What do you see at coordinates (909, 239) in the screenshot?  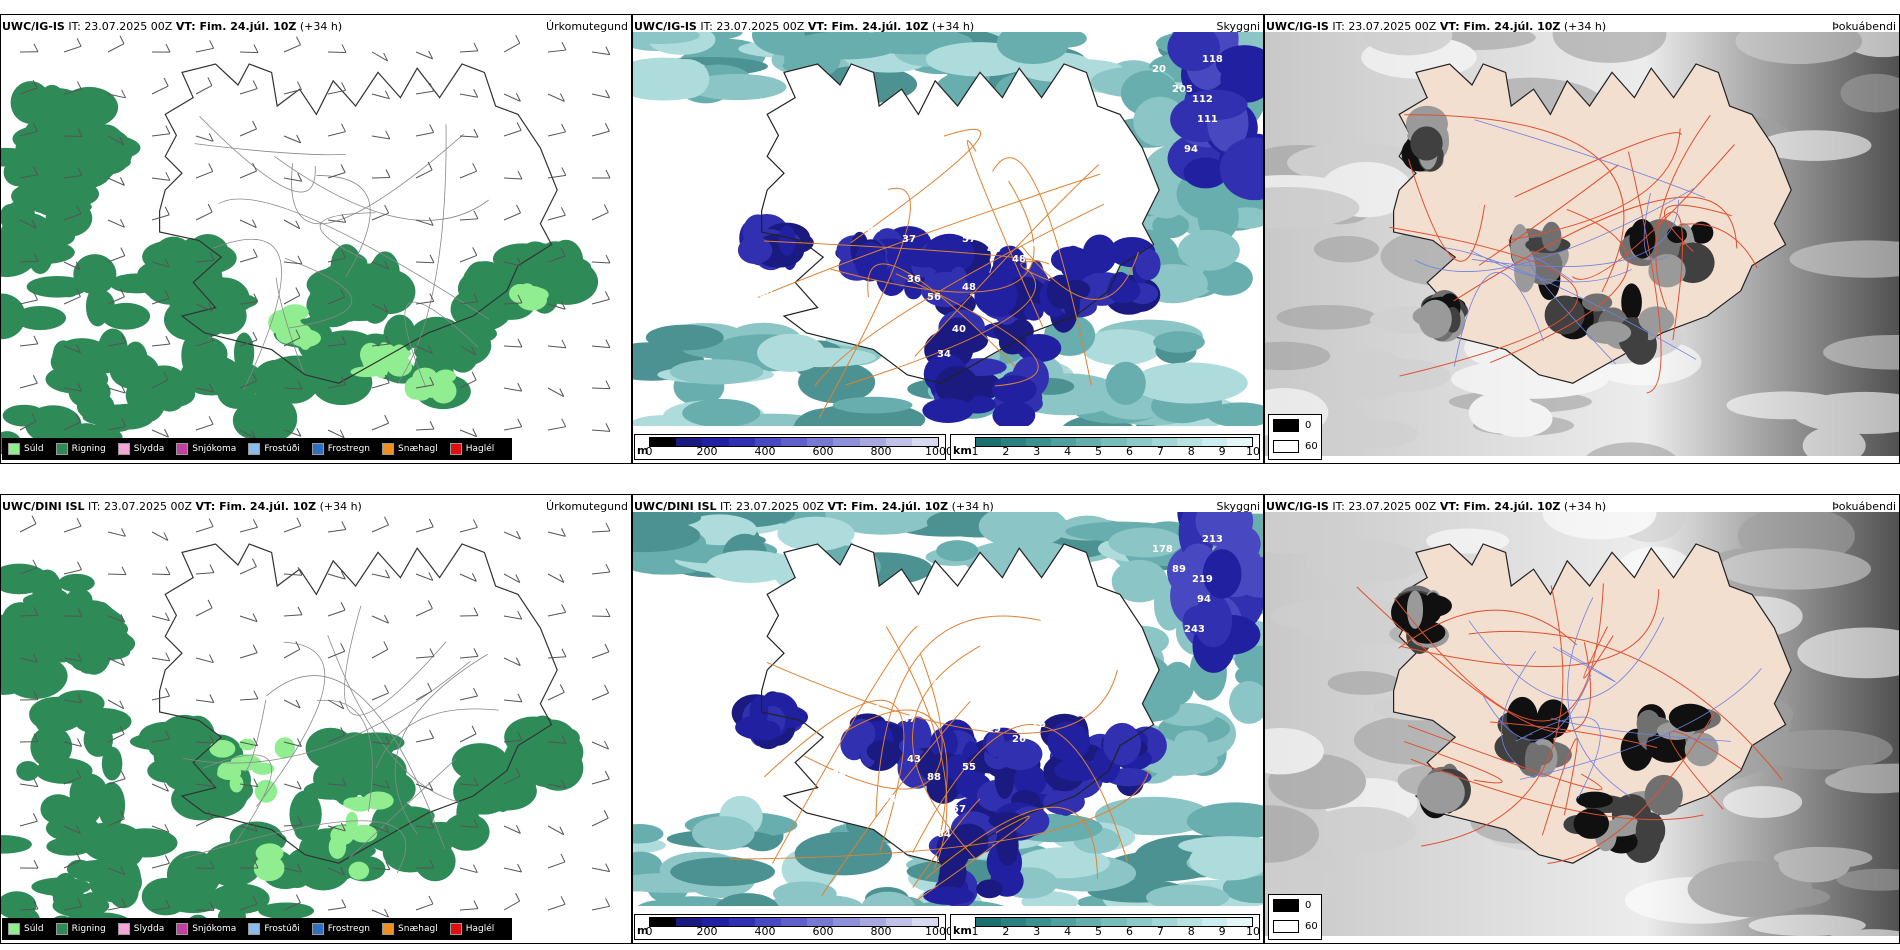 I see `ceiling-value-label: 37` at bounding box center [909, 239].